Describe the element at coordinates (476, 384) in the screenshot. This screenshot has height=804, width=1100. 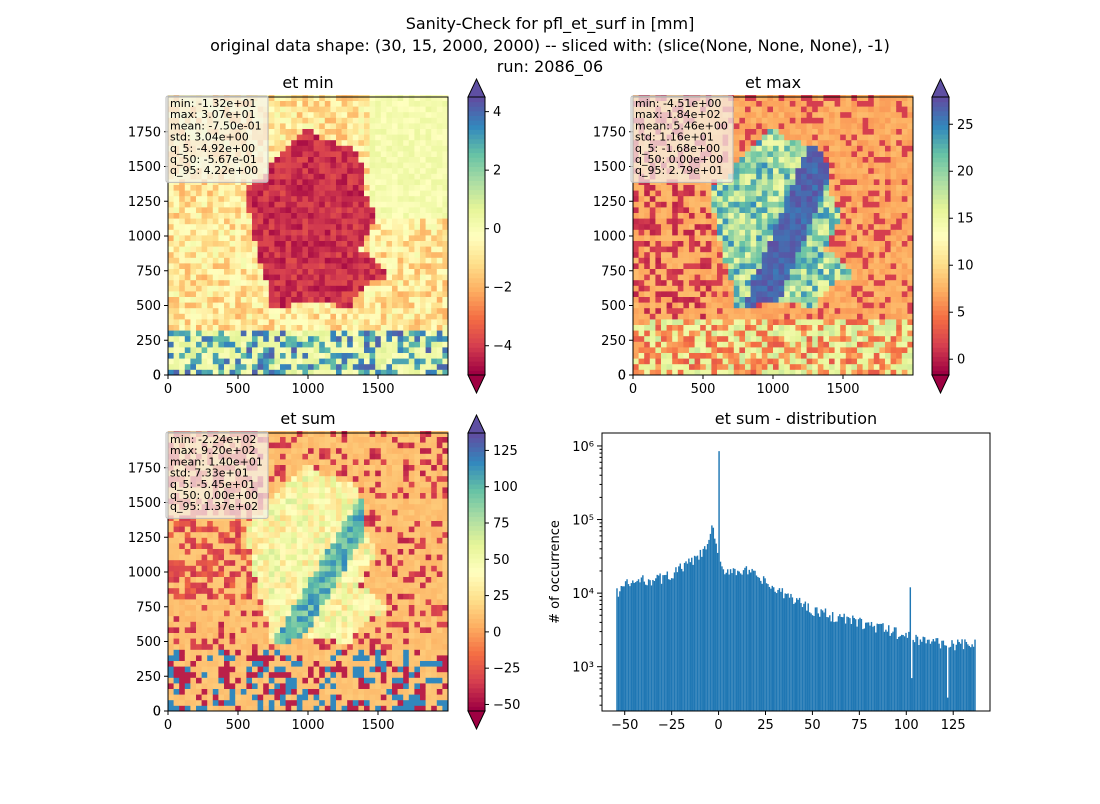
I see `colorbar-extend-min` at that location.